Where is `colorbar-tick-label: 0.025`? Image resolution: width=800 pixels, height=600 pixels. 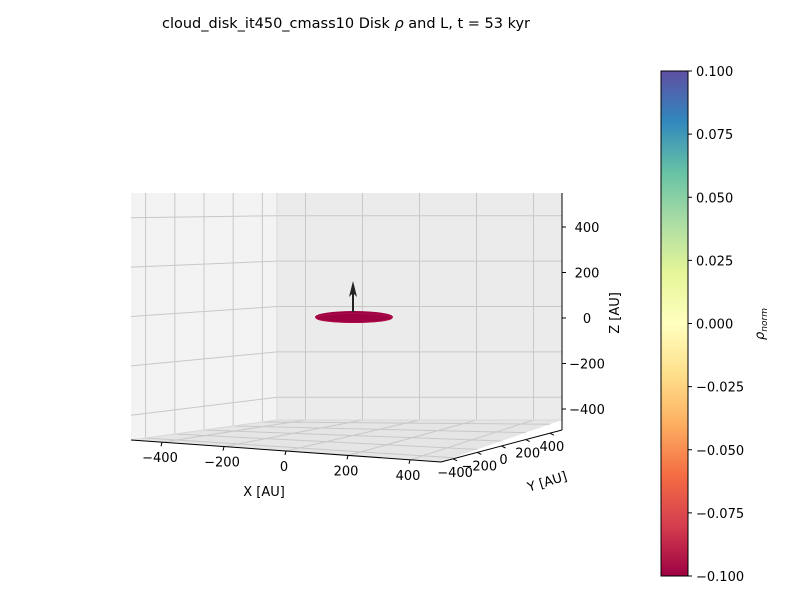
colorbar-tick-label: 0.025 is located at coordinates (714, 261).